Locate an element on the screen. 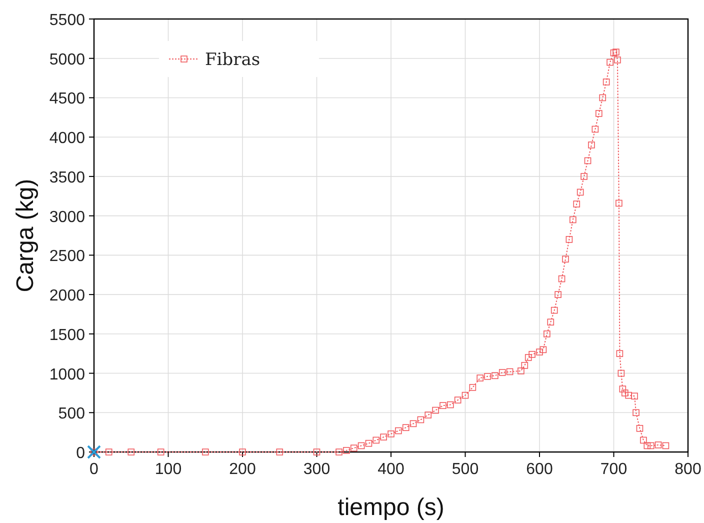 The height and width of the screenshot is (523, 704). y-tick-label: 4000 is located at coordinates (67, 139).